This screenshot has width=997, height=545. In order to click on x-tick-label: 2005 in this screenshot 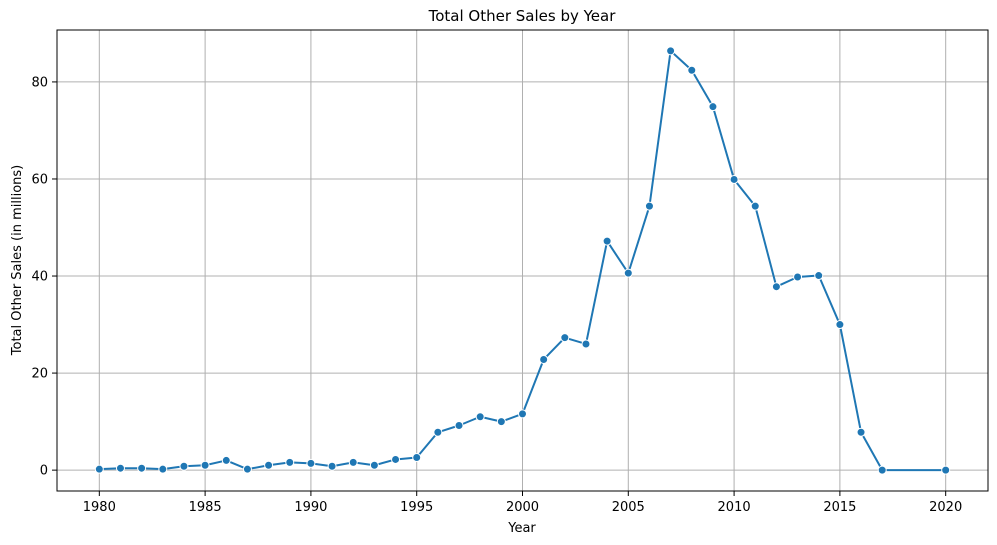, I will do `click(628, 507)`.